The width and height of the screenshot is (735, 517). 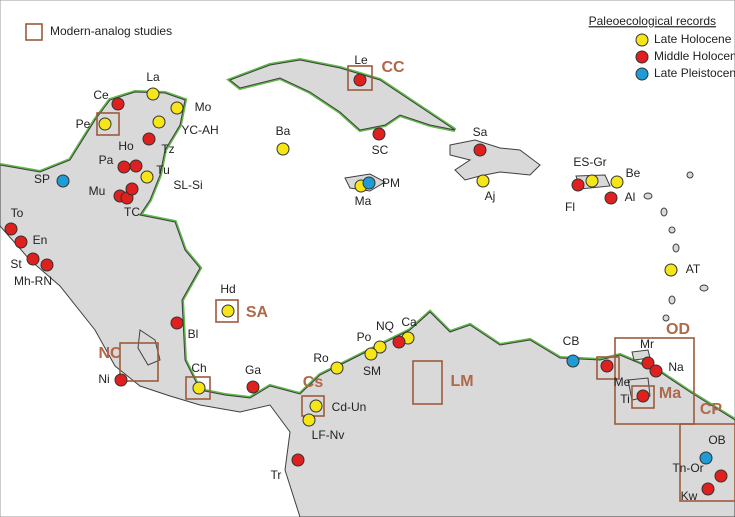 What do you see at coordinates (16, 264) in the screenshot?
I see `site-label: St` at bounding box center [16, 264].